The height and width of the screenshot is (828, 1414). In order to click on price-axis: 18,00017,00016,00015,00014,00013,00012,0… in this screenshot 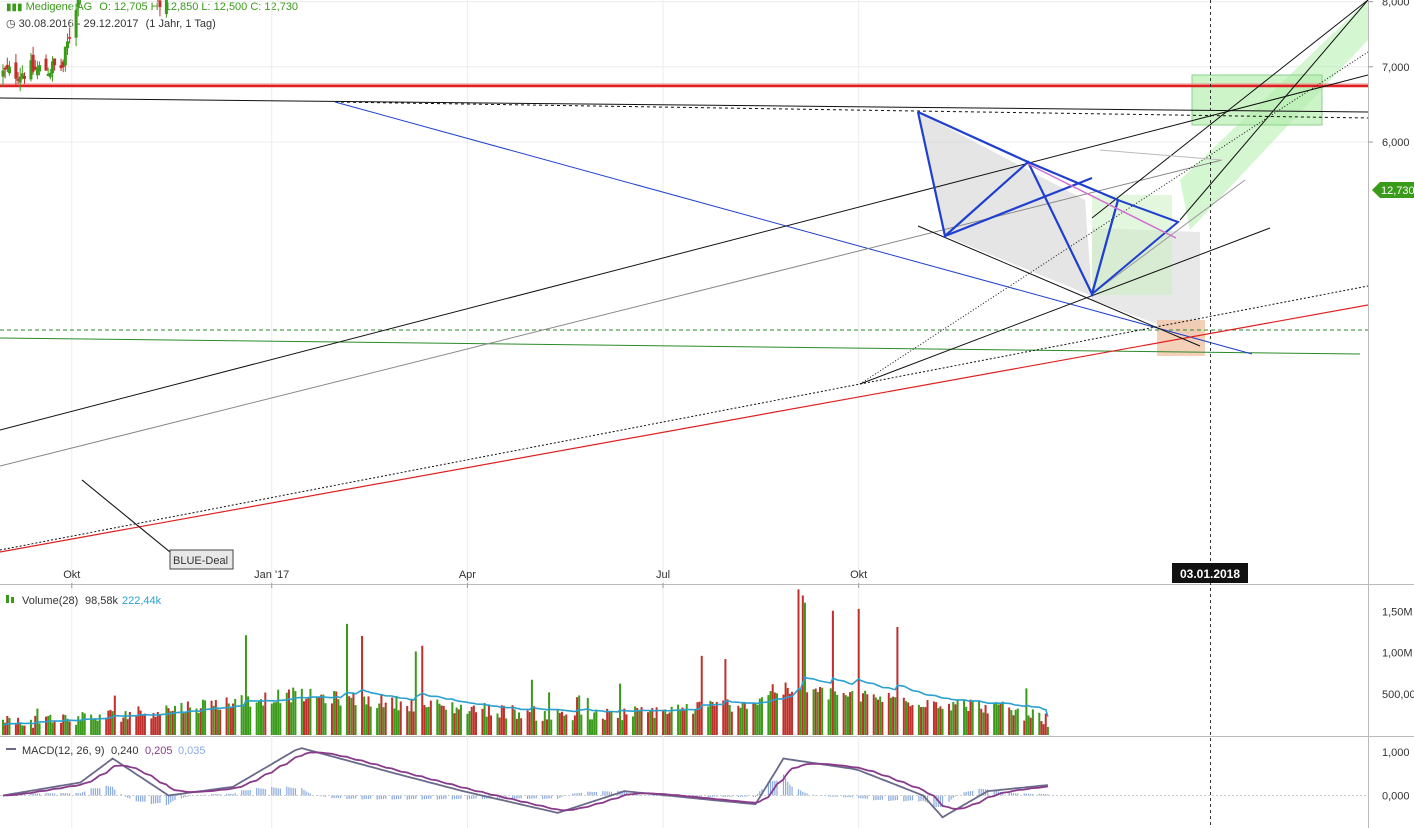, I will do `click(1389, 74)`.